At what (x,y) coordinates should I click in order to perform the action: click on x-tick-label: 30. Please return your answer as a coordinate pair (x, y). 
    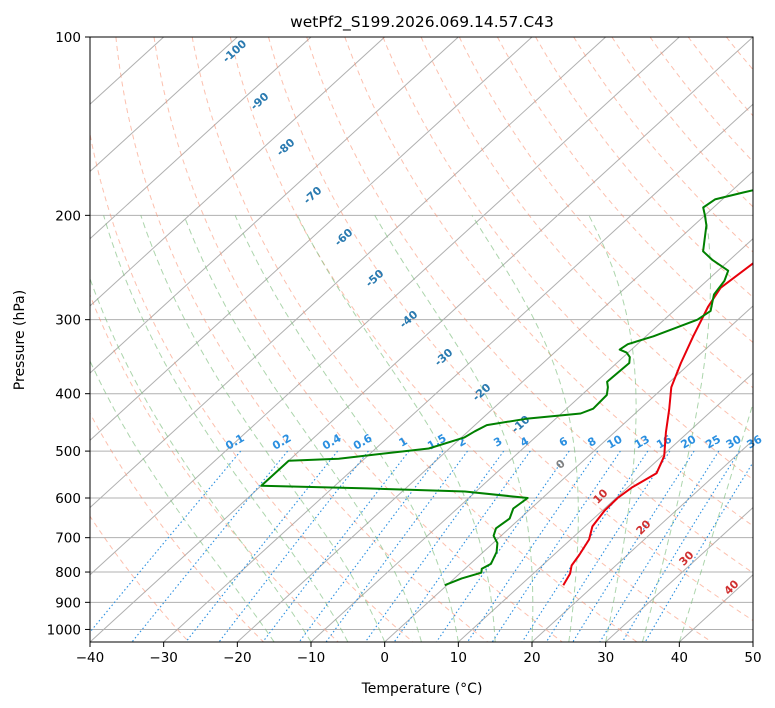
    Looking at the image, I should click on (605, 658).